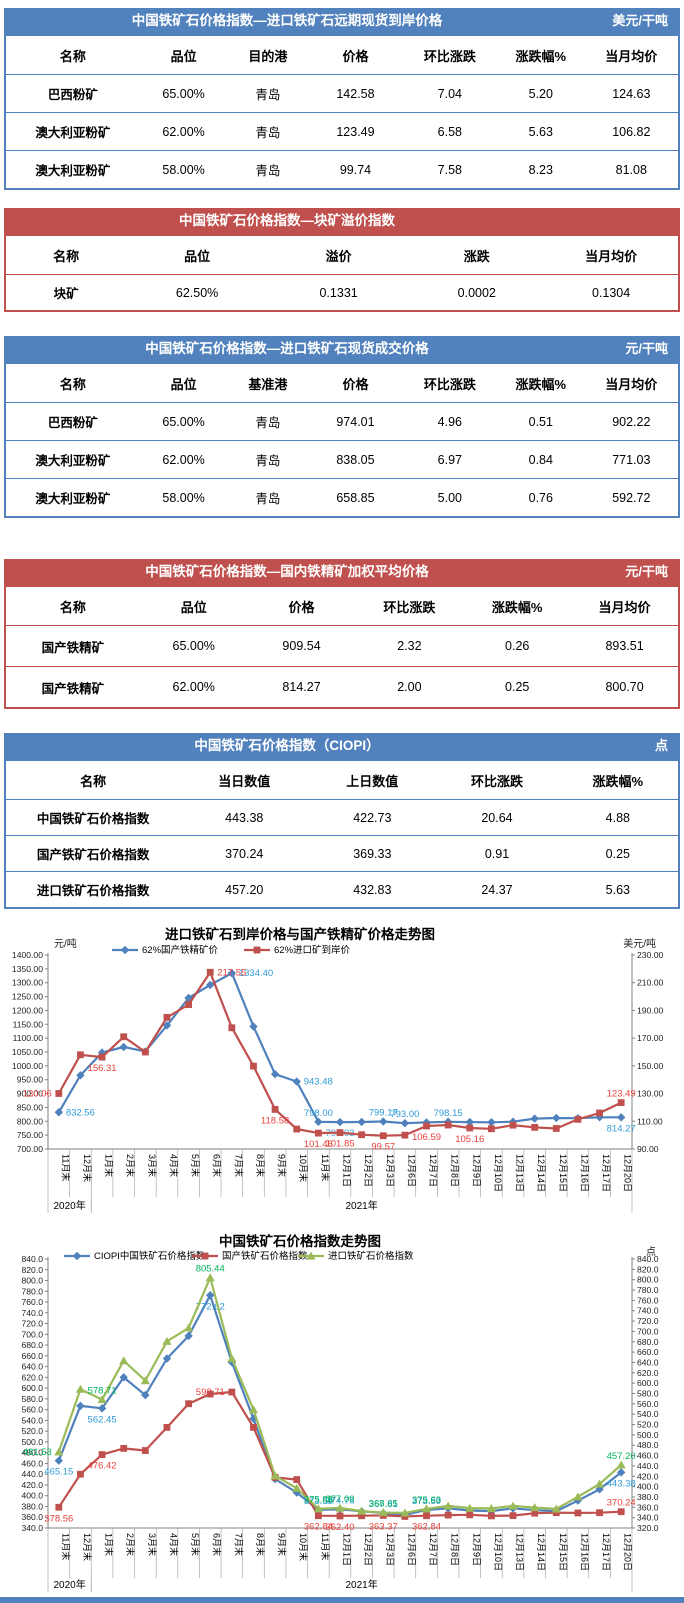 The height and width of the screenshot is (1603, 684). I want to click on data-label: 373.59, so click(426, 1501).